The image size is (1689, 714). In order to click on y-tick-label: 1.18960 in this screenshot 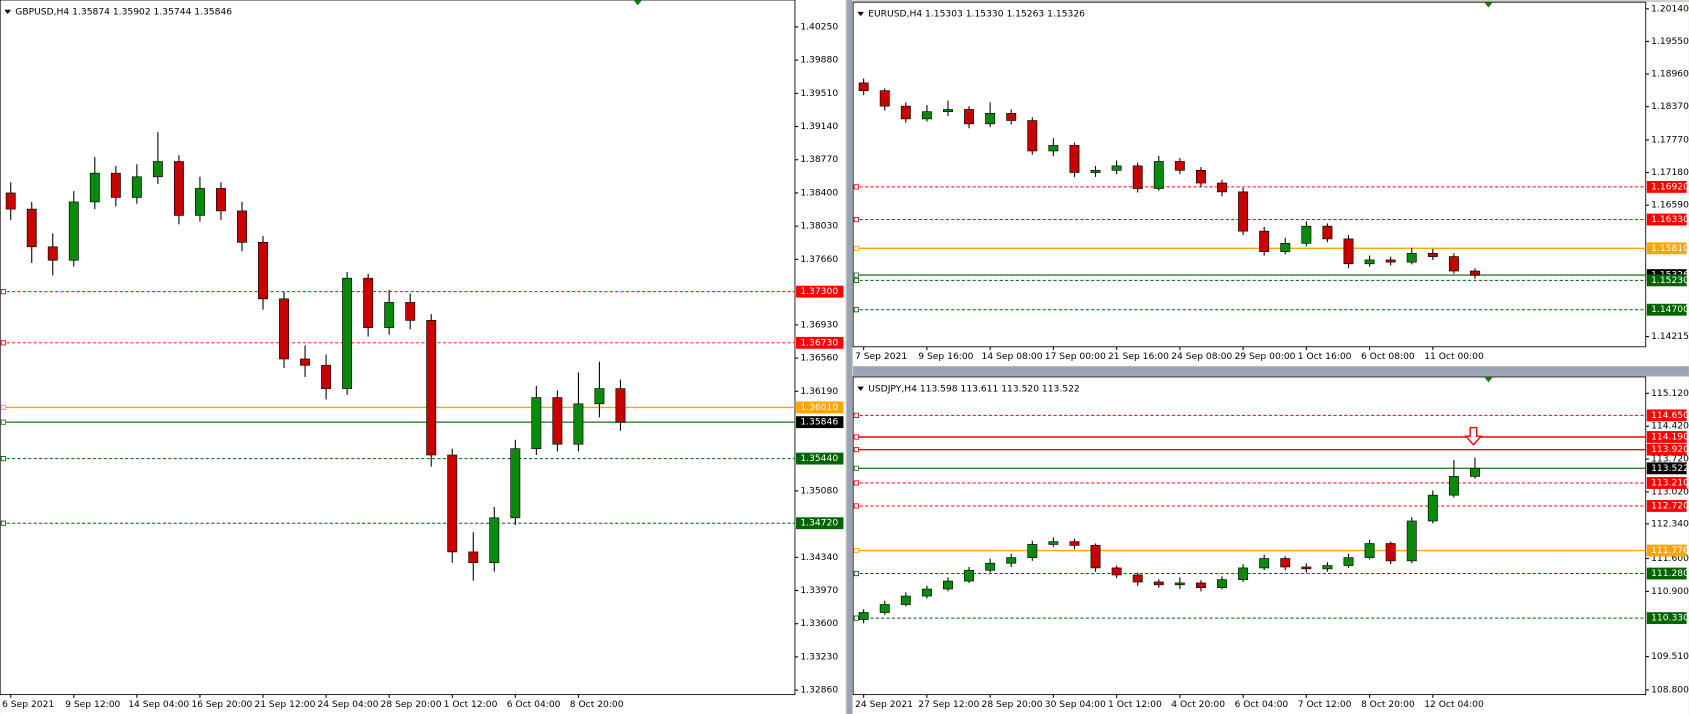, I will do `click(1670, 75)`.